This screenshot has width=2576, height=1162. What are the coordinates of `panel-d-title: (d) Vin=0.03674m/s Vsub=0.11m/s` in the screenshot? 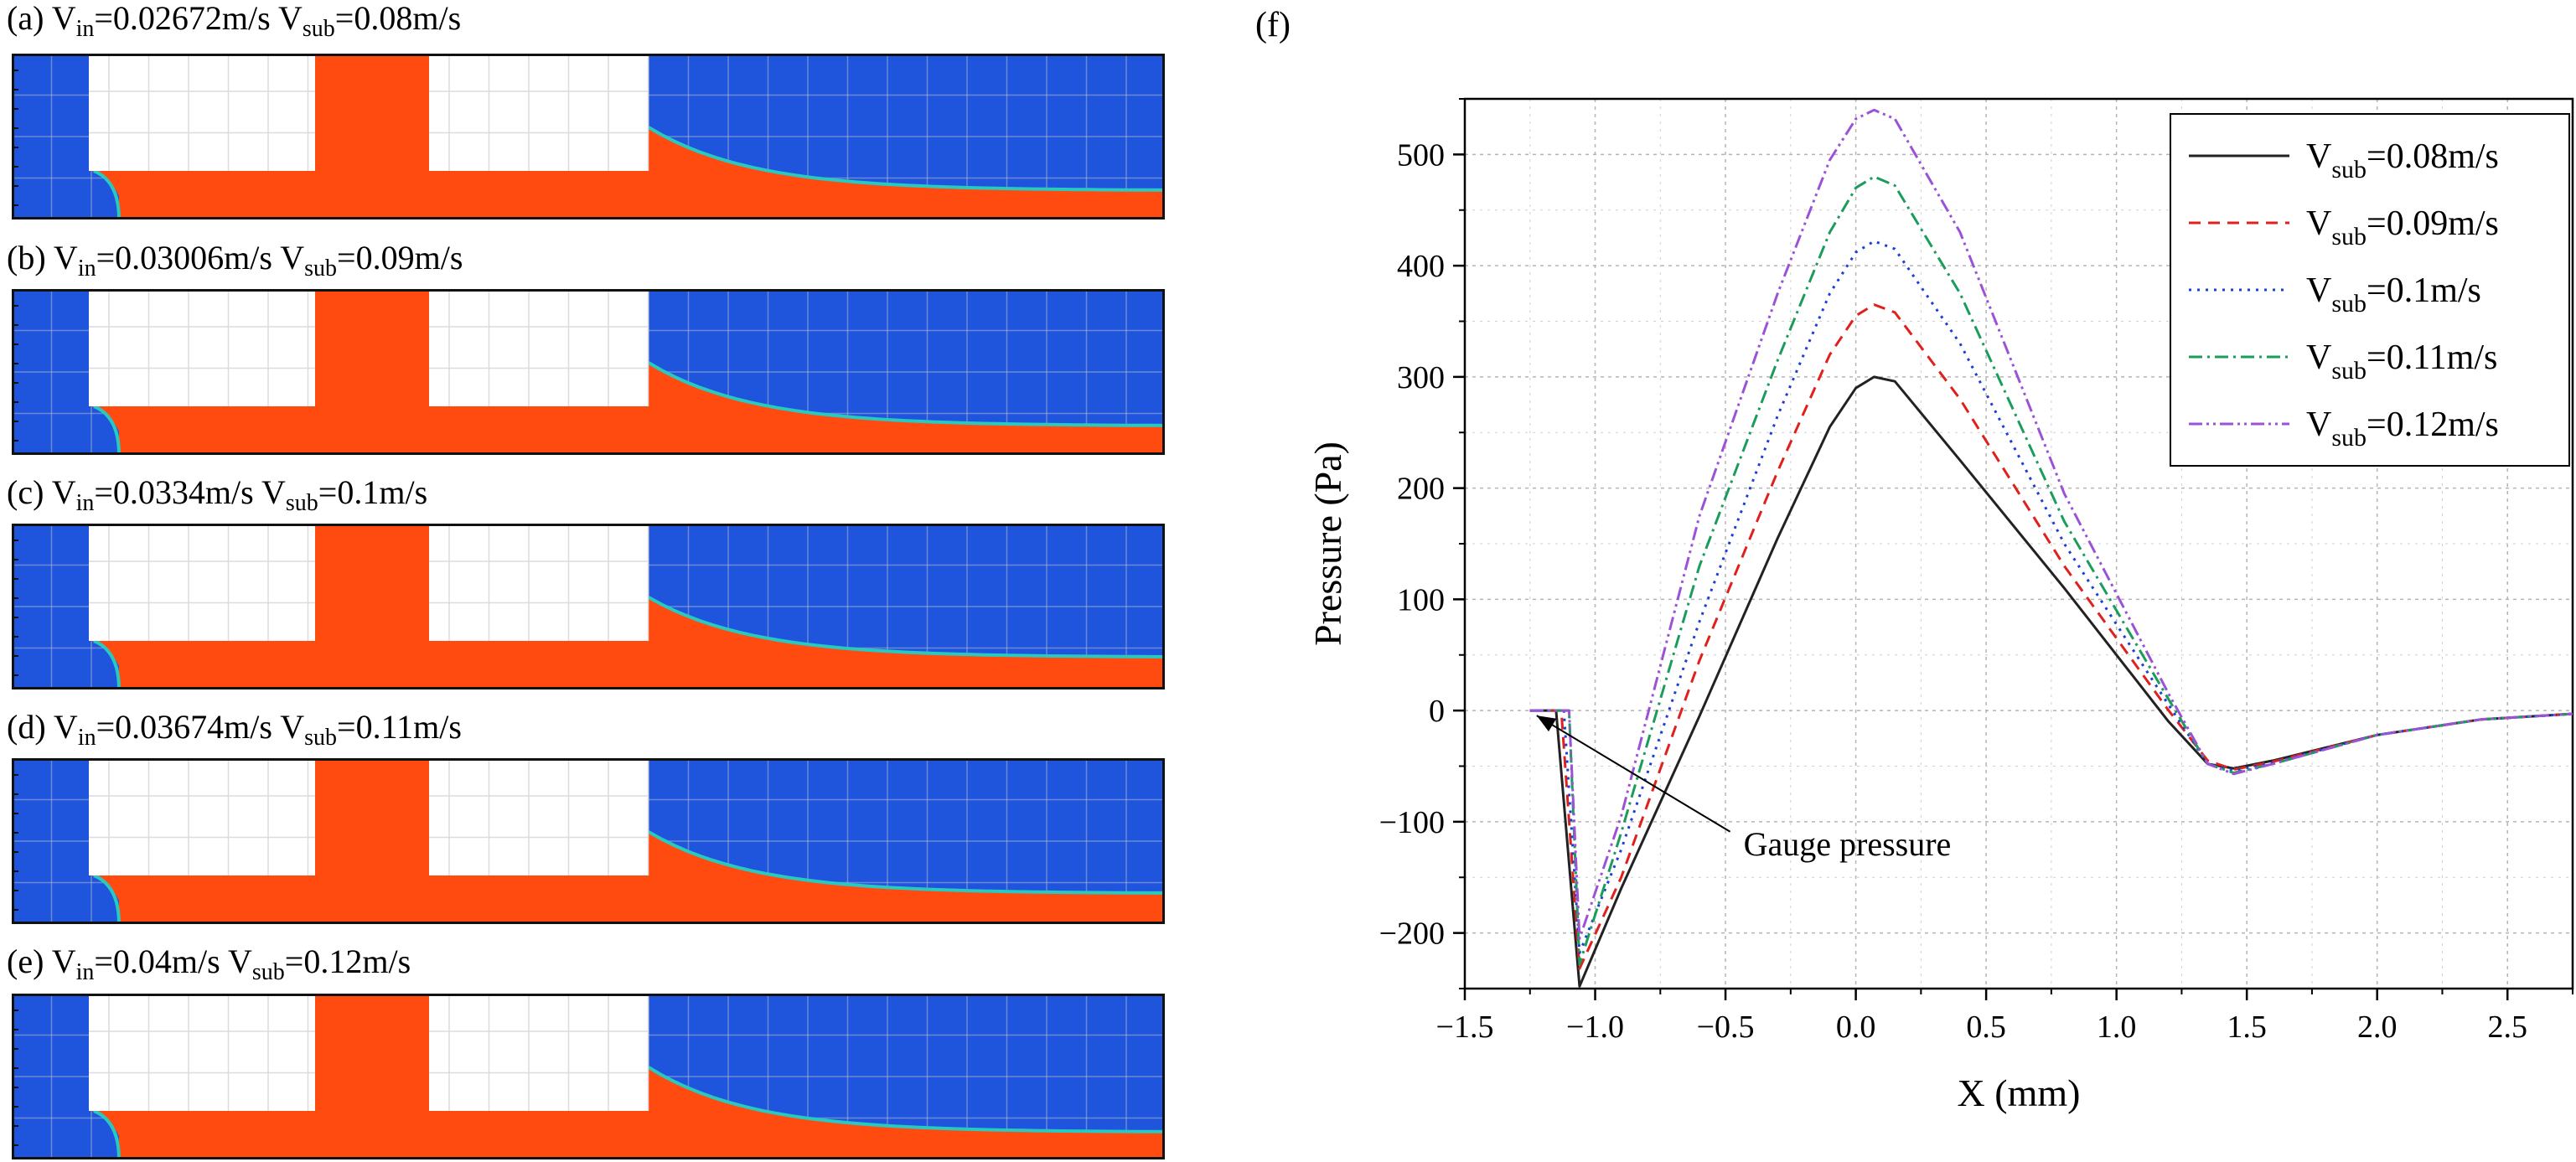 It's located at (234, 729).